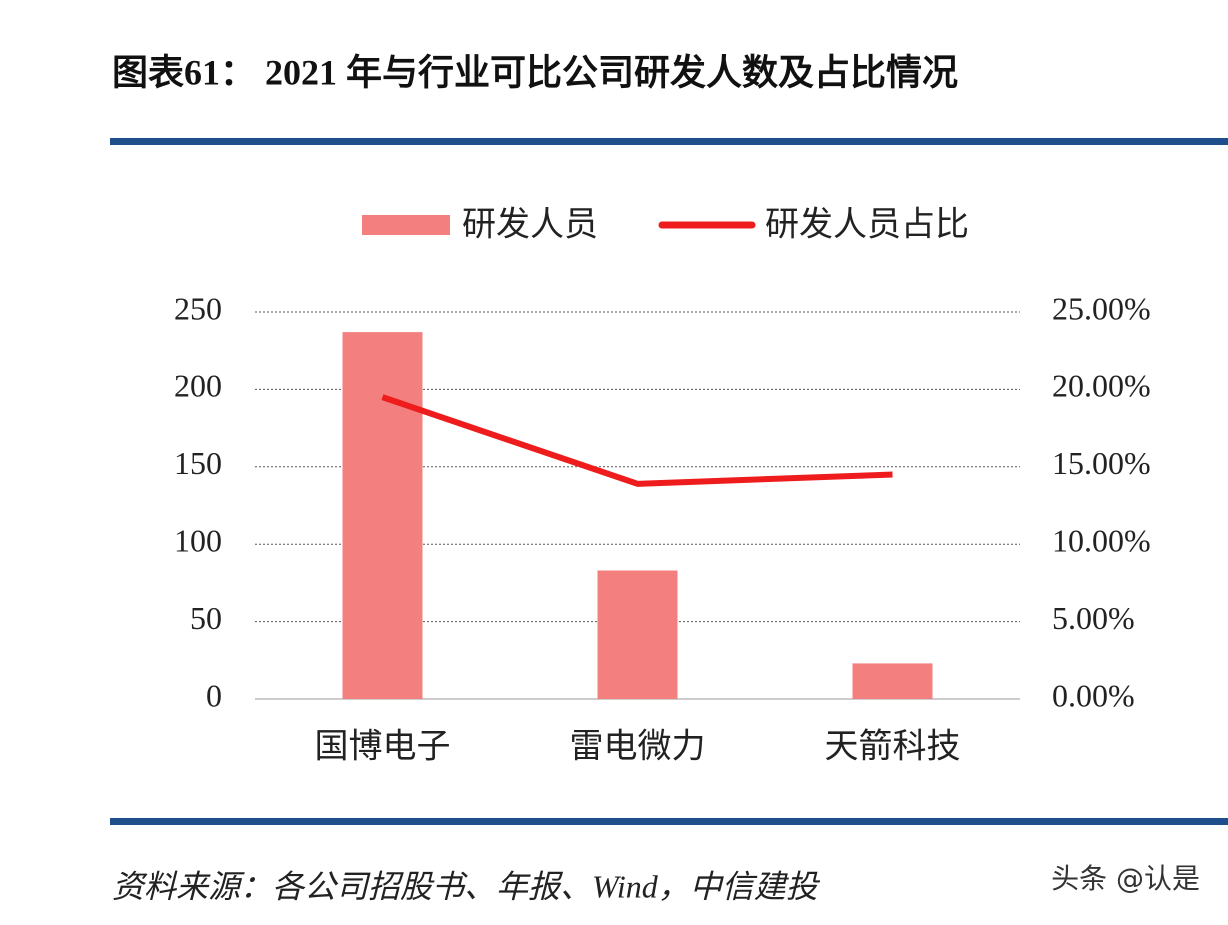  Describe the element at coordinates (893, 747) in the screenshot. I see `x-tick-label: 天箭科技` at that location.